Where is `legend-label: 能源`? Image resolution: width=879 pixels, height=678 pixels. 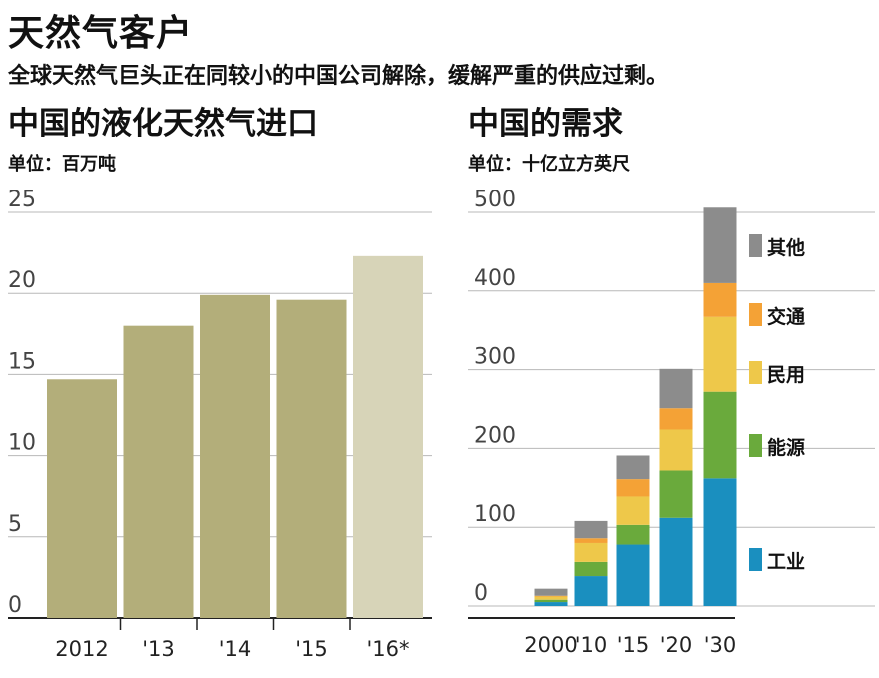
legend-label: 能源 is located at coordinates (786, 447).